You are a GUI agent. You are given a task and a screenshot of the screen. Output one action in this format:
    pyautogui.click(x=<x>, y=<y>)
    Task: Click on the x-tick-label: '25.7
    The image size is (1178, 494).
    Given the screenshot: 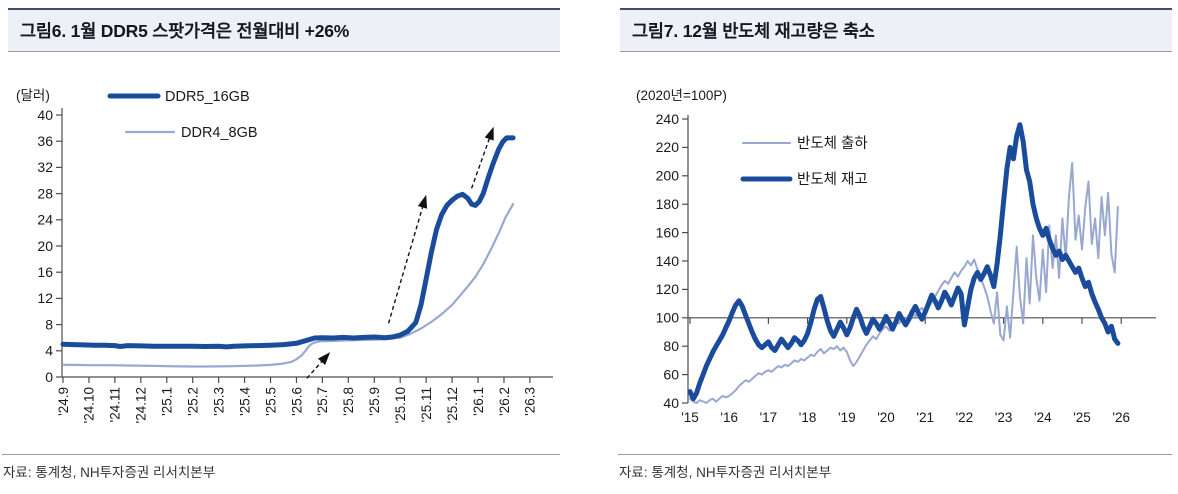 What is the action you would take?
    pyautogui.click(x=322, y=401)
    